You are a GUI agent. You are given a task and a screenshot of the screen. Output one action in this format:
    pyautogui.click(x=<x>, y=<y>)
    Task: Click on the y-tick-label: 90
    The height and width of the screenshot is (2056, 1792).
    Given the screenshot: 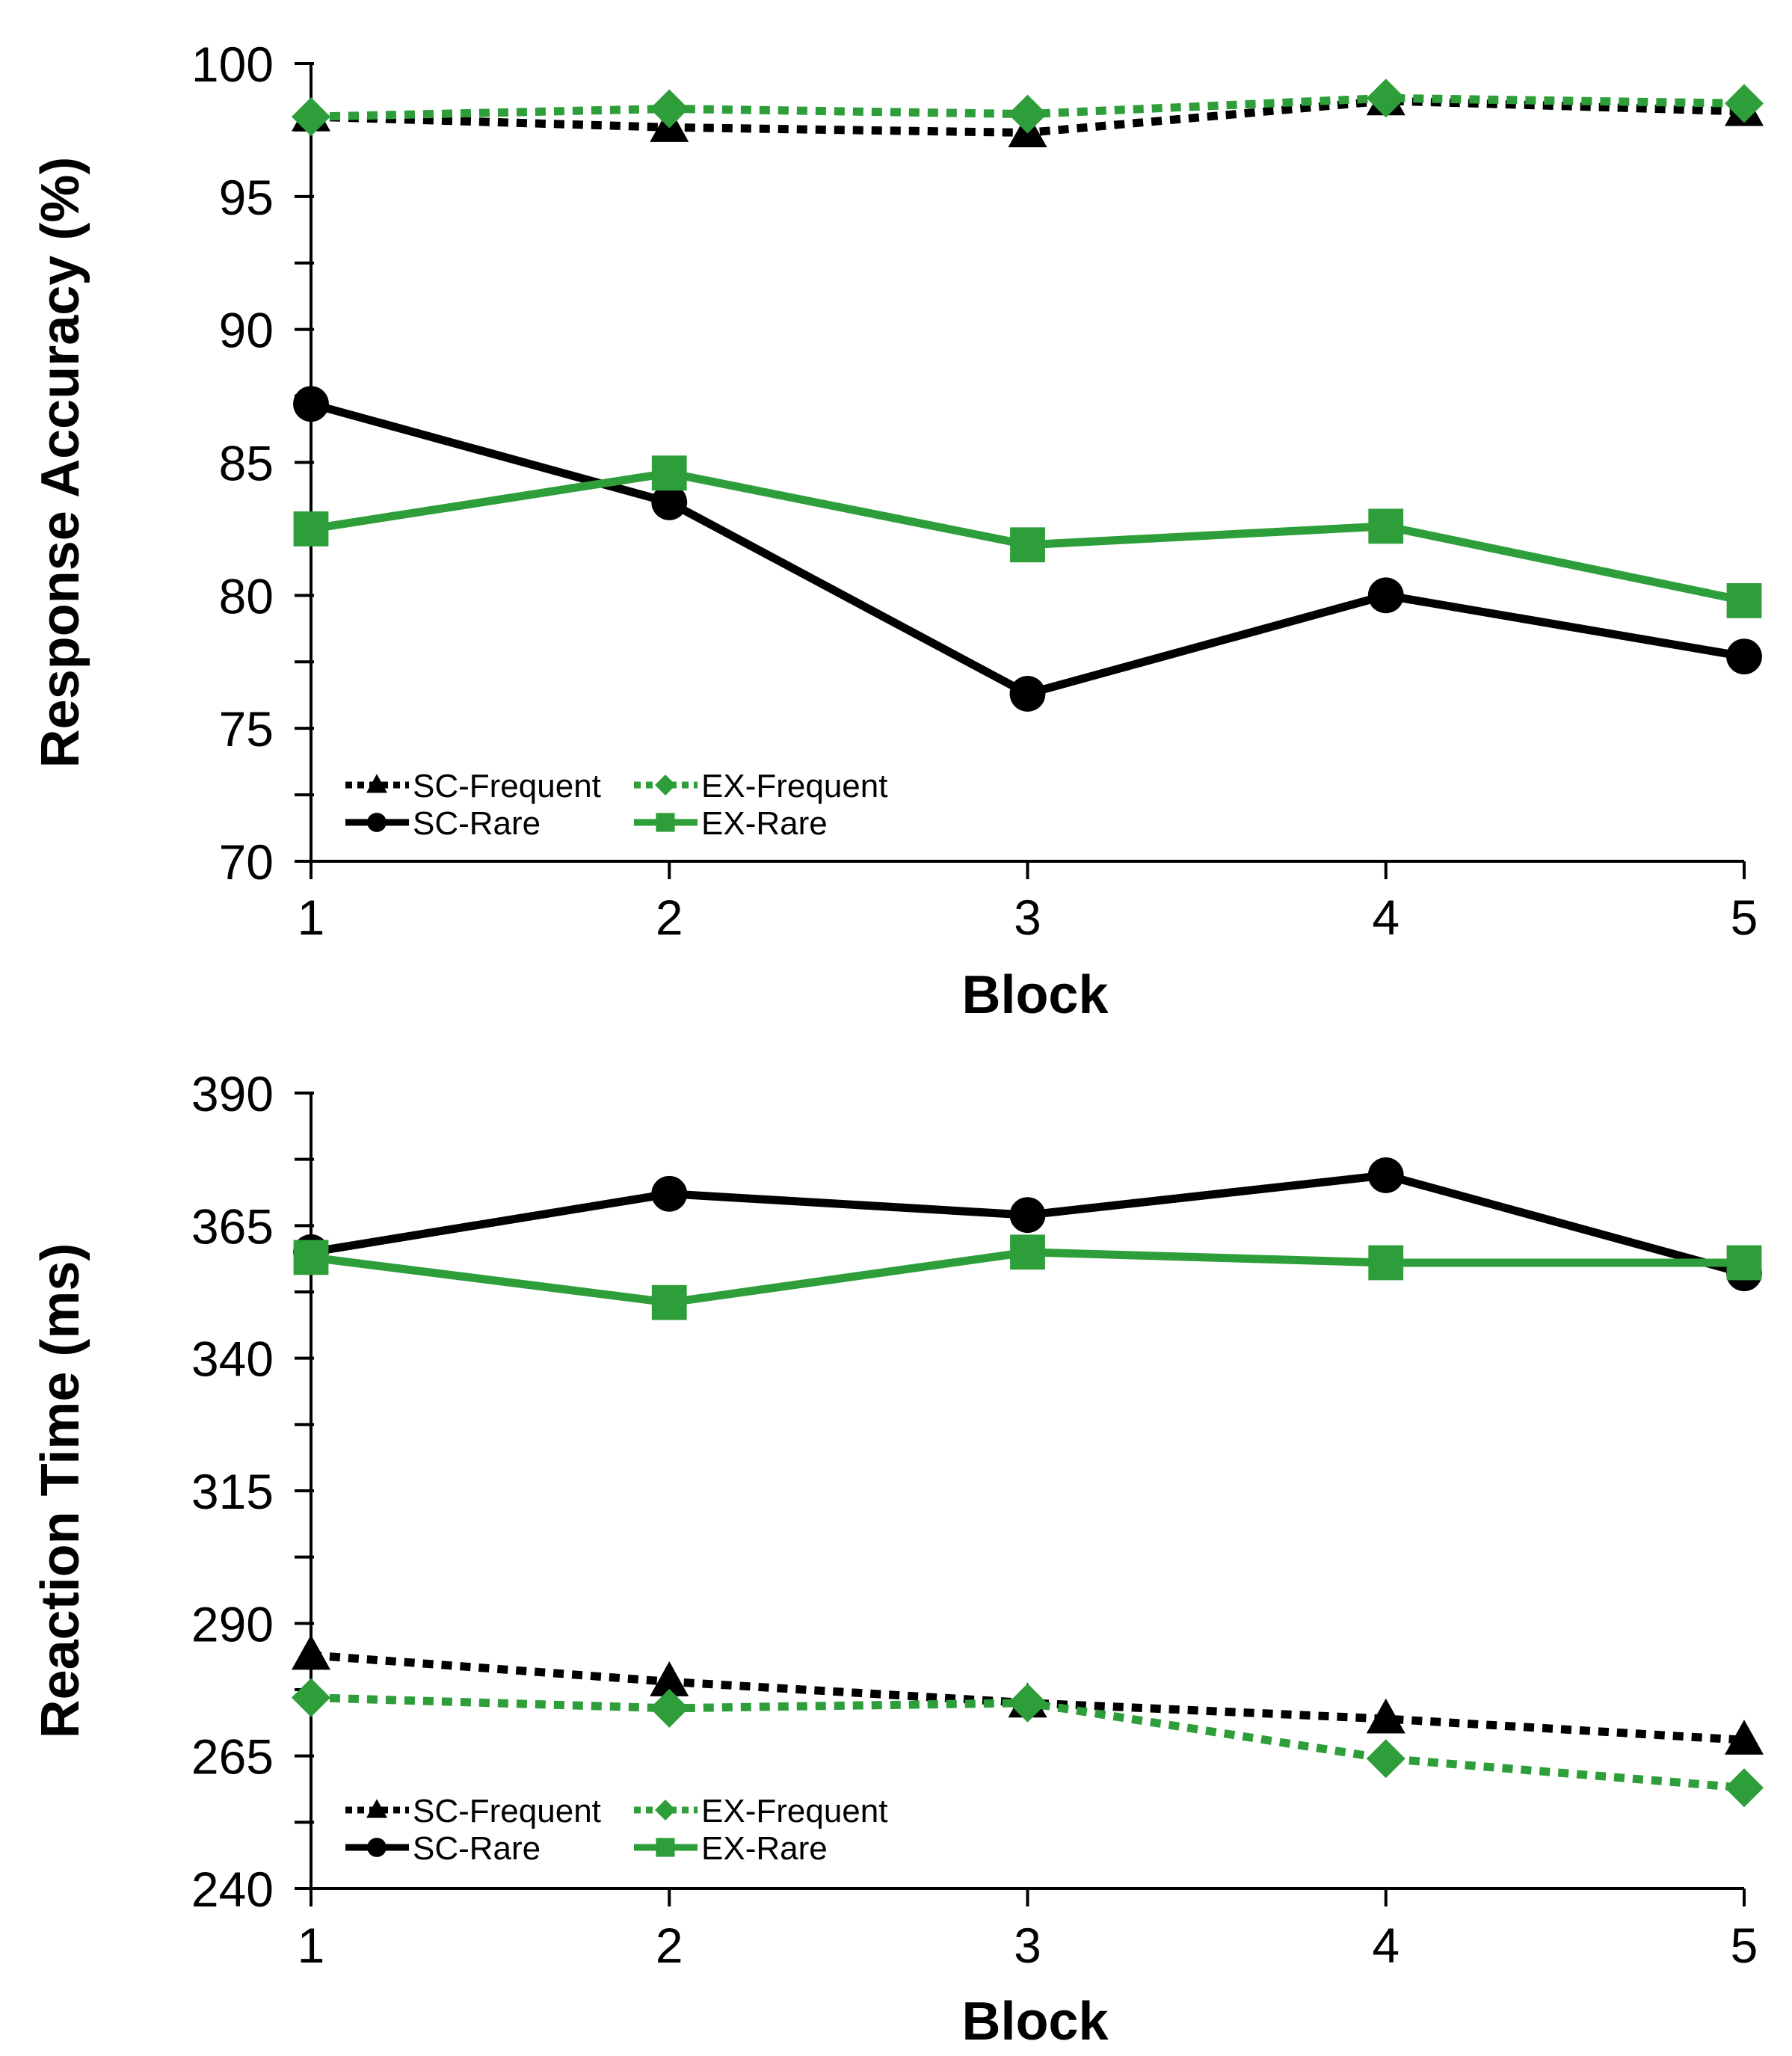 What is the action you would take?
    pyautogui.click(x=246, y=330)
    